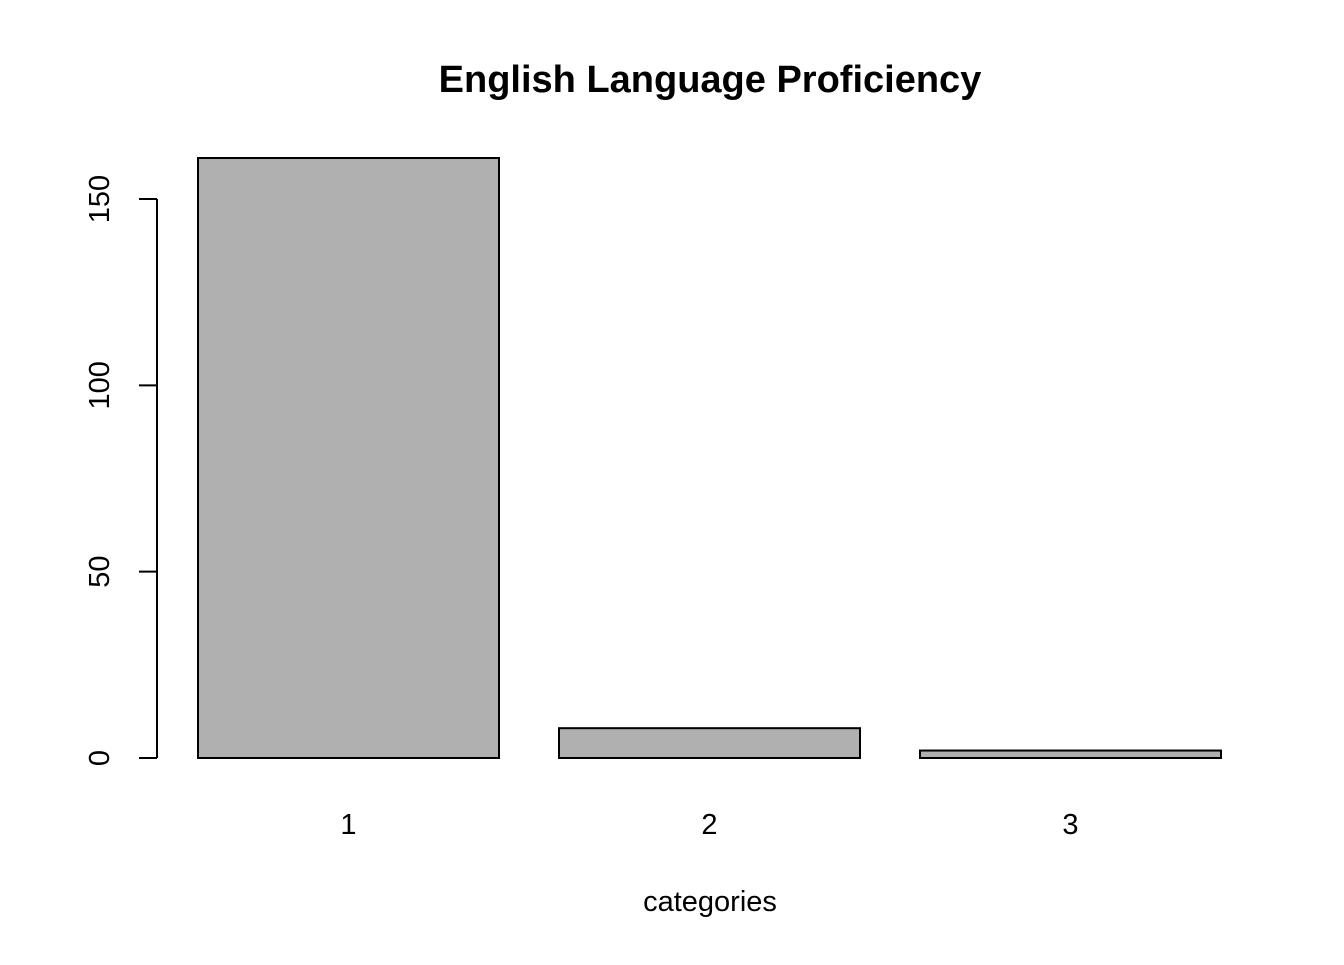  What do you see at coordinates (100, 758) in the screenshot?
I see `y-tick-label: 0` at bounding box center [100, 758].